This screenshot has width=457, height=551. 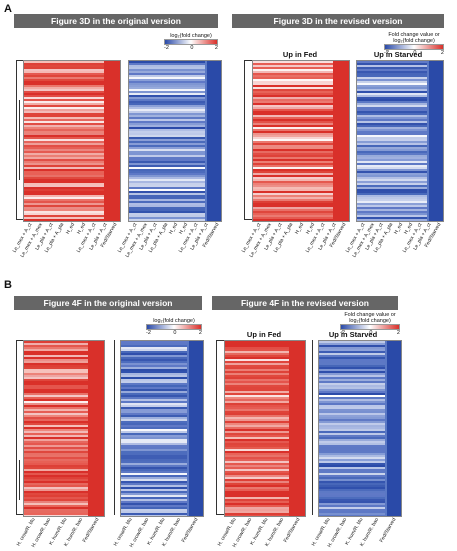 What do you see at coordinates (300, 54) in the screenshot?
I see `up-in-fed-label-a: Up in Fed` at bounding box center [300, 54].